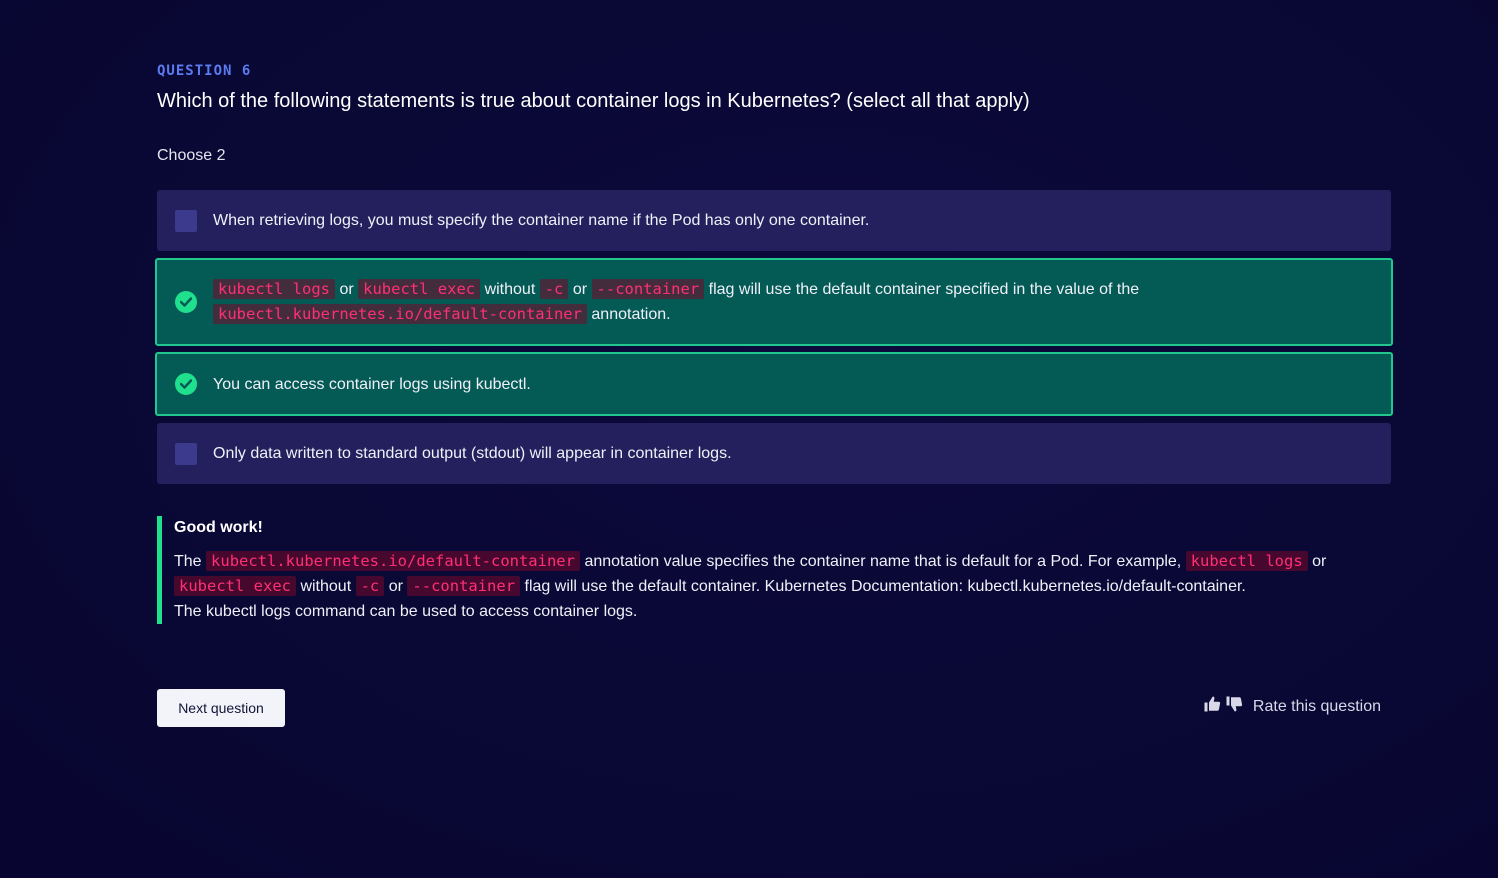  What do you see at coordinates (631, 314) in the screenshot?
I see `text-fragment: annotation.` at bounding box center [631, 314].